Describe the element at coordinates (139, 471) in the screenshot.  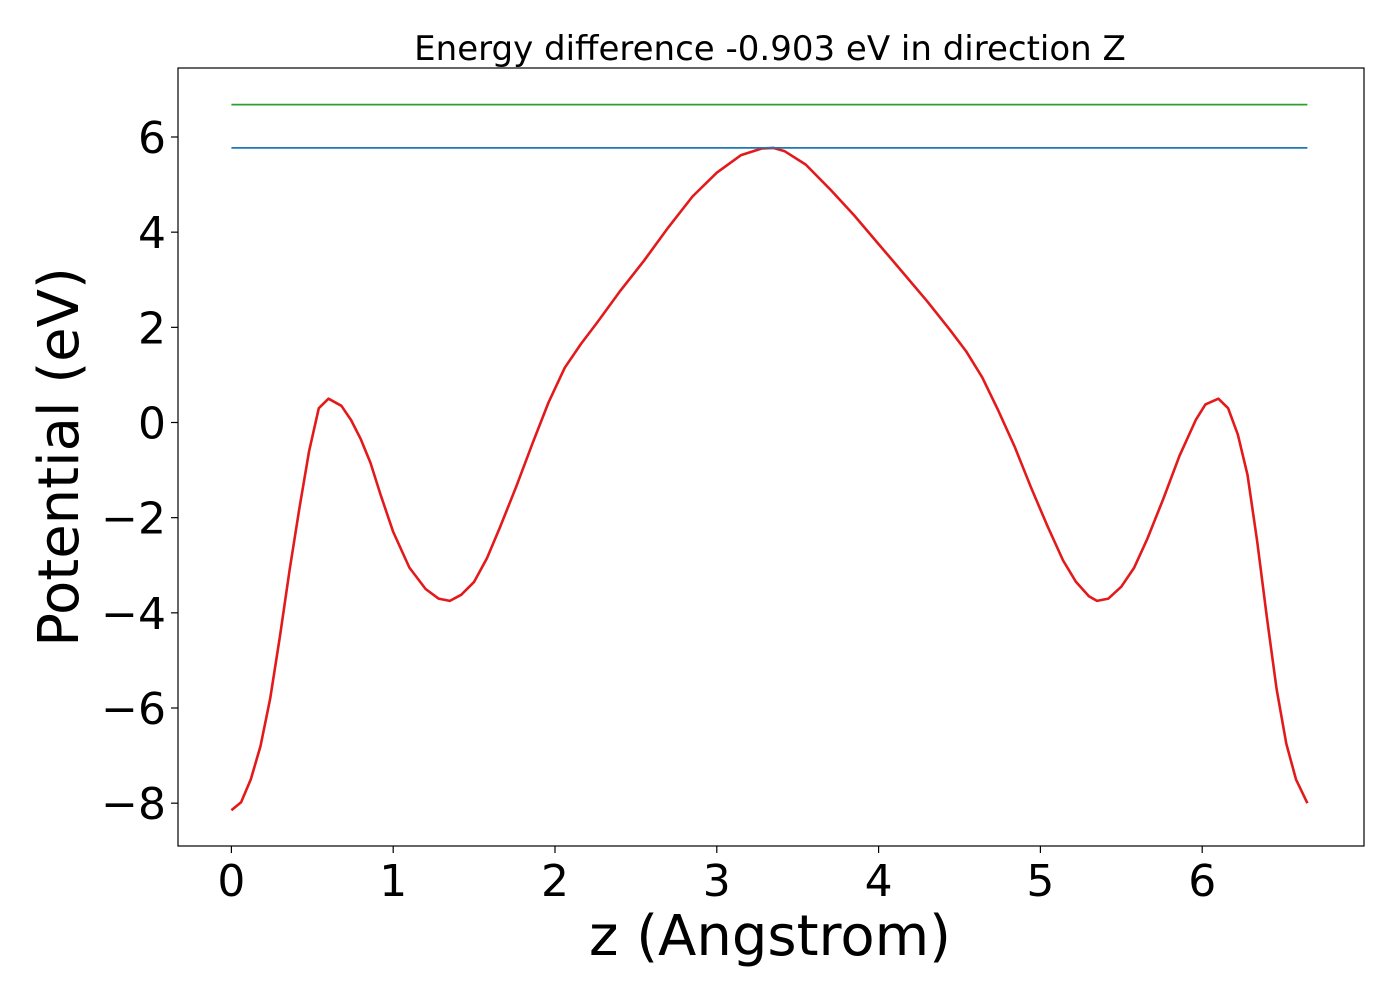
I see `y-axis: −8 −6 −4 −2 0 2 4 6` at that location.